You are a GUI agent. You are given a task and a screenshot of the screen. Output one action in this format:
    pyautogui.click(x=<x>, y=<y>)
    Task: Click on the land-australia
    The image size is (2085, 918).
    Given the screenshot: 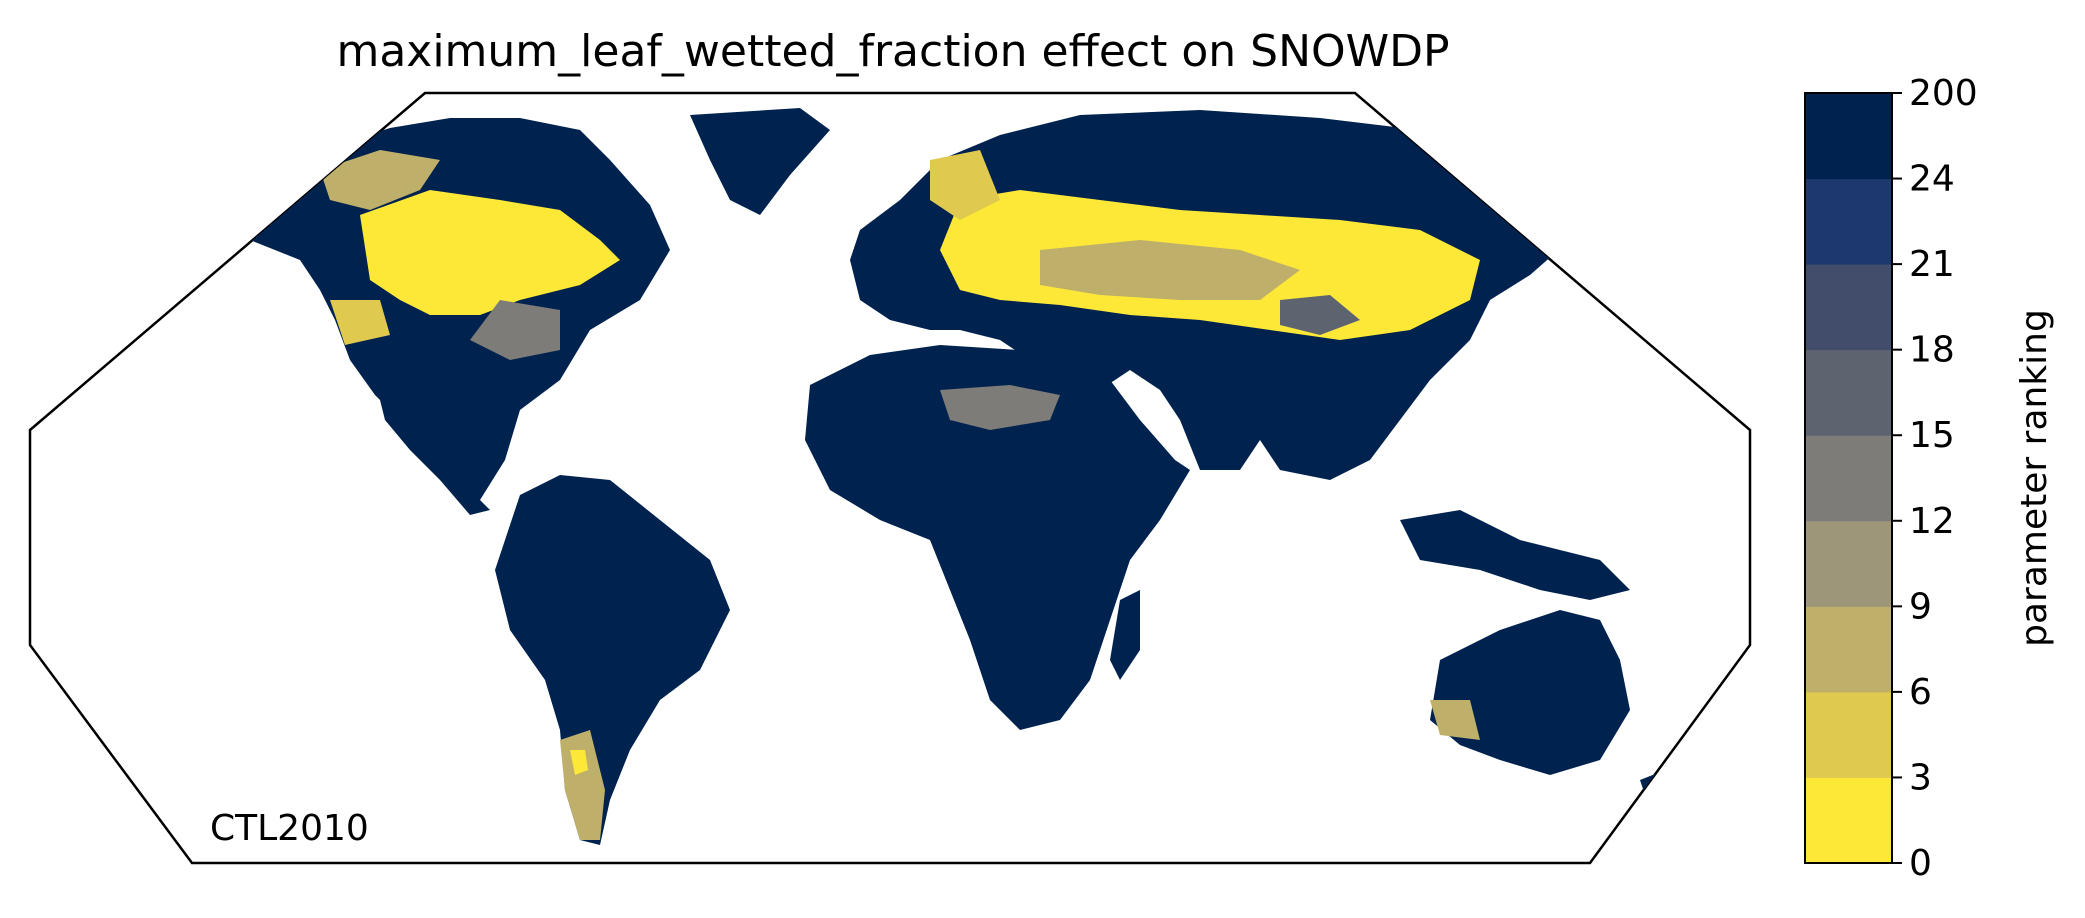 What is the action you would take?
    pyautogui.click(x=1530, y=692)
    